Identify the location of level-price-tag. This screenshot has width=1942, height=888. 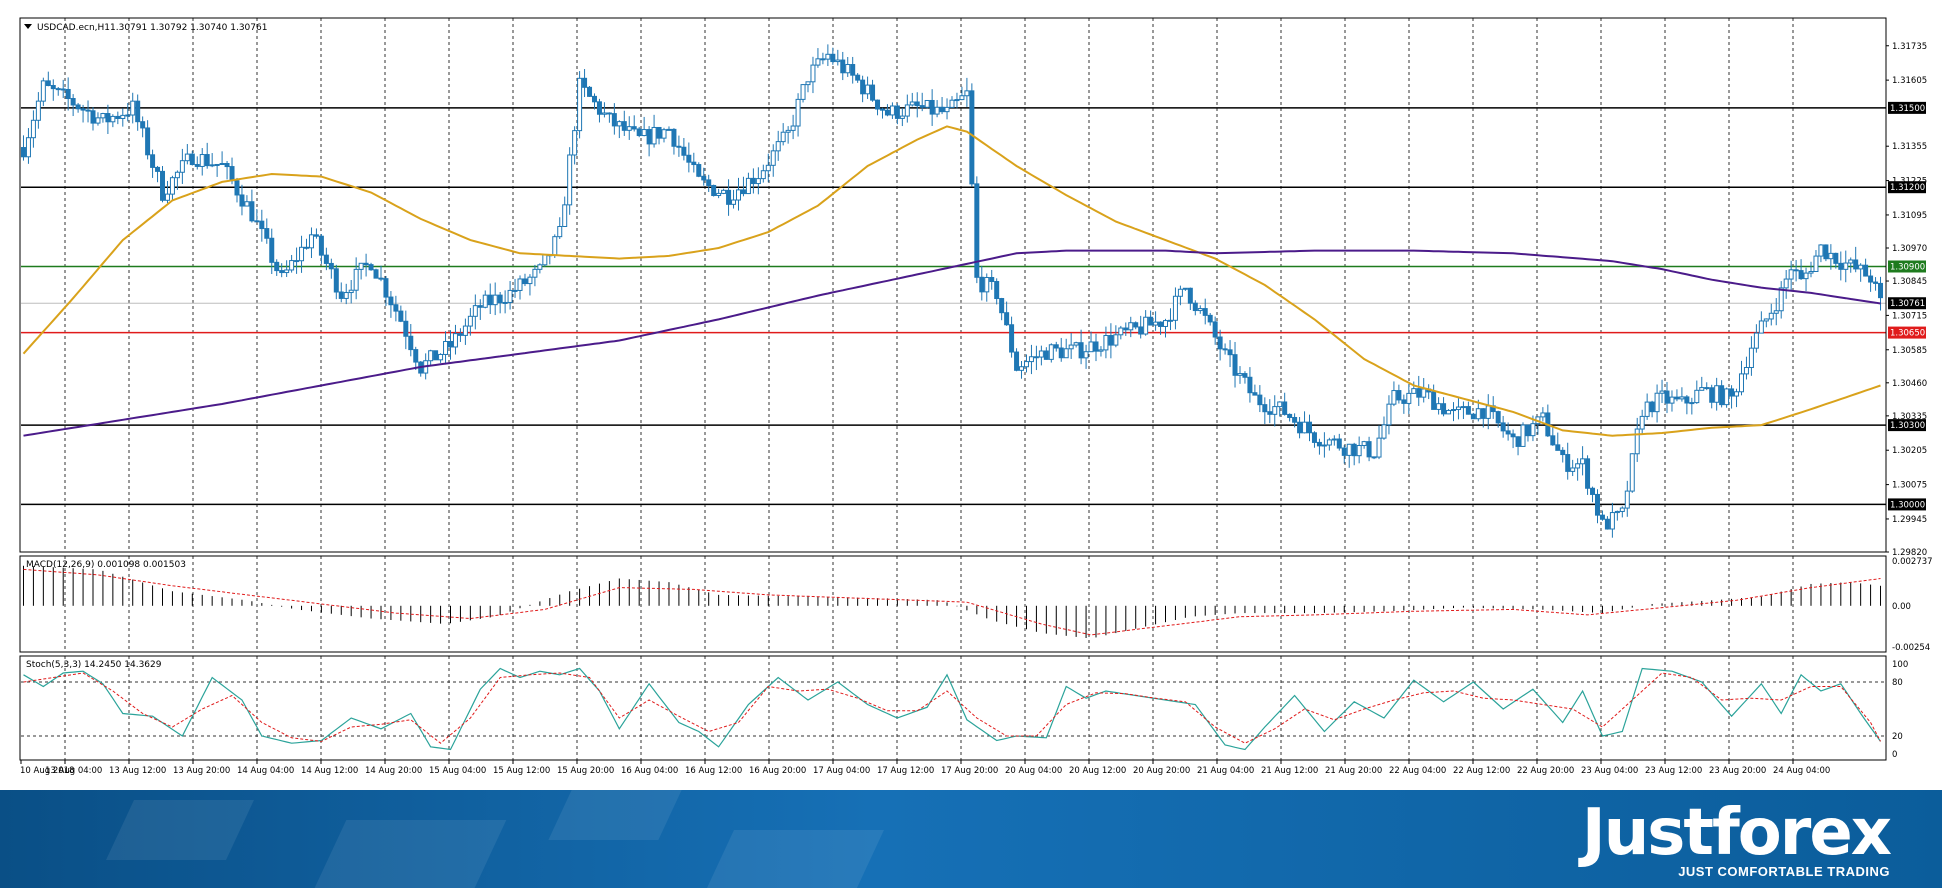
(1907, 107).